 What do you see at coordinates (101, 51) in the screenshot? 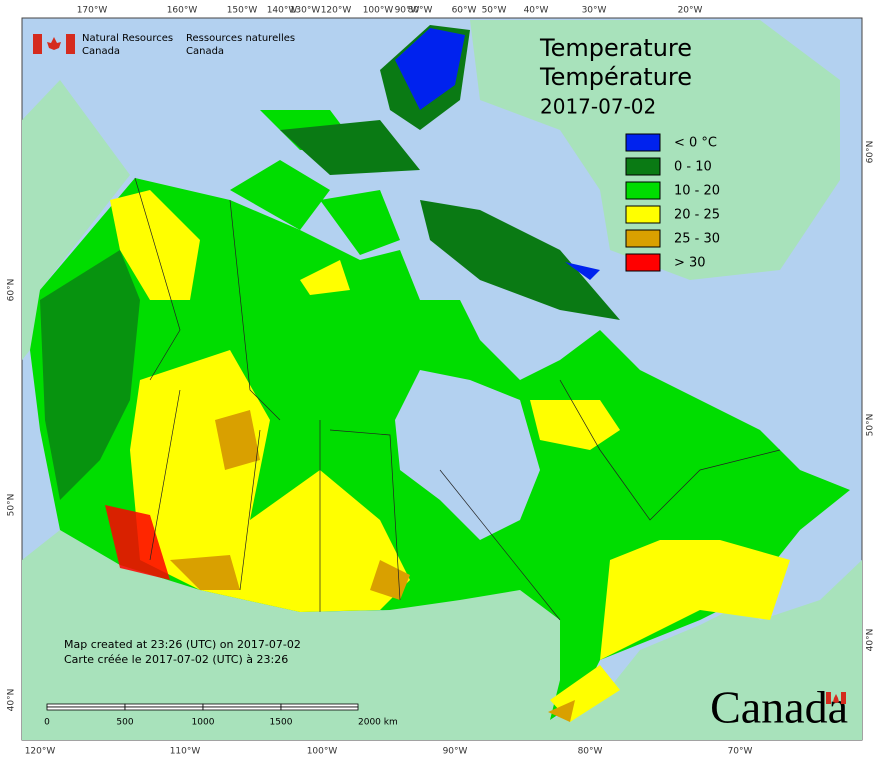
I see `agency-en: Canada` at bounding box center [101, 51].